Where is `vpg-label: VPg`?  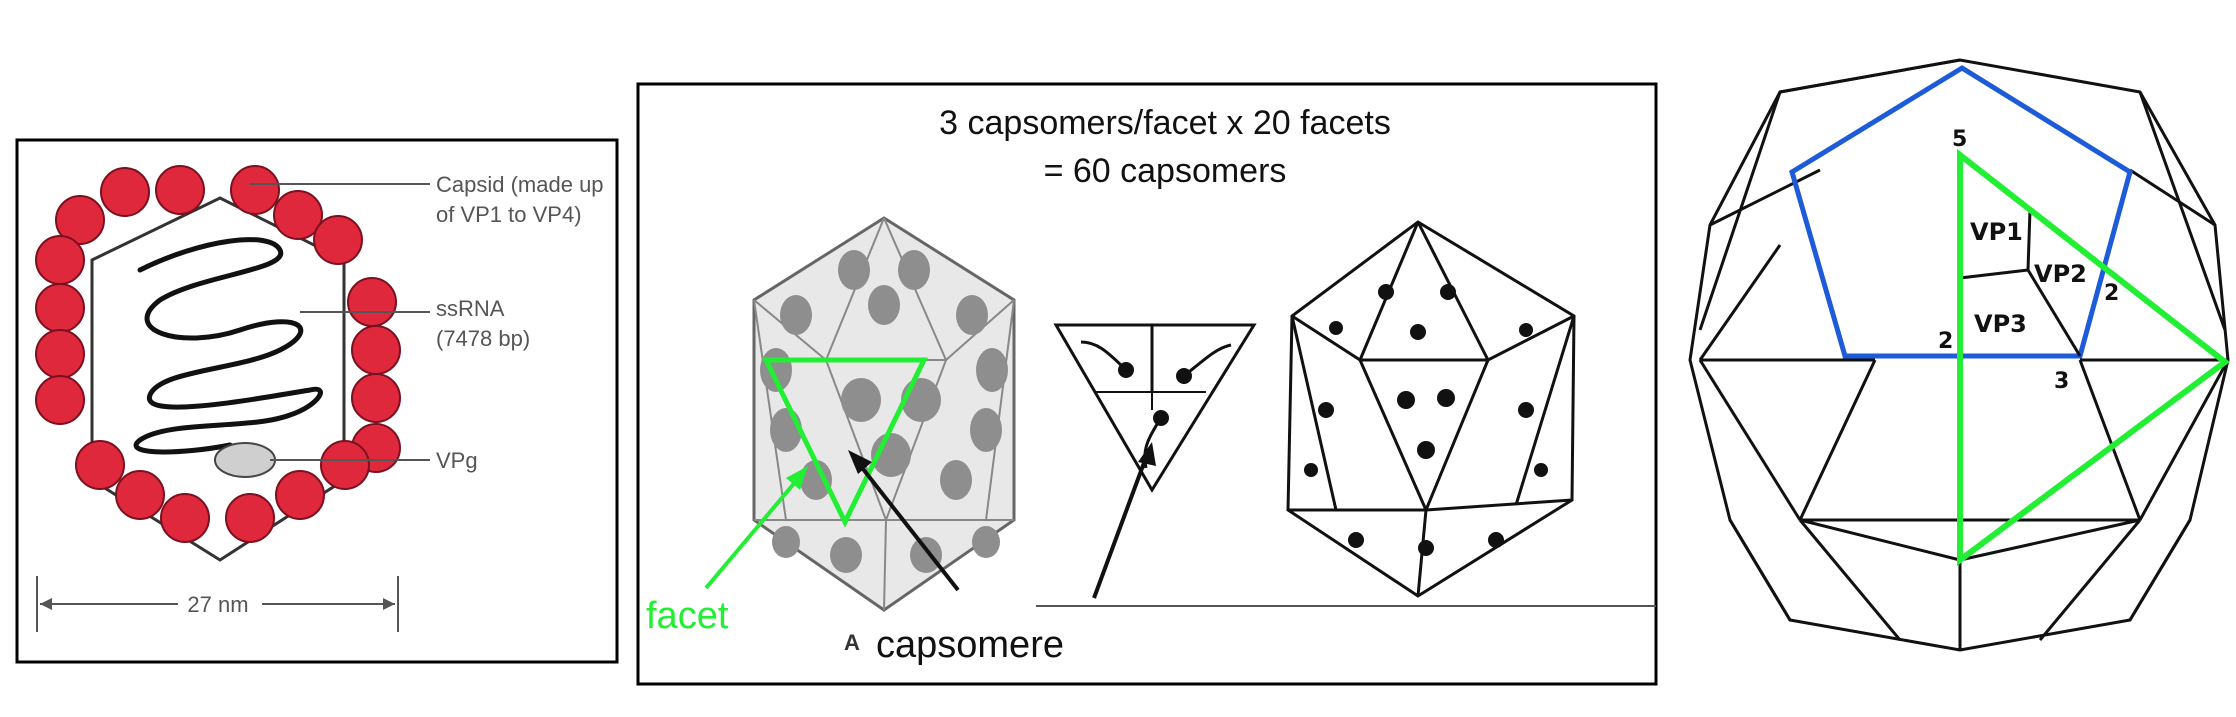
vpg-label: VPg is located at coordinates (457, 460).